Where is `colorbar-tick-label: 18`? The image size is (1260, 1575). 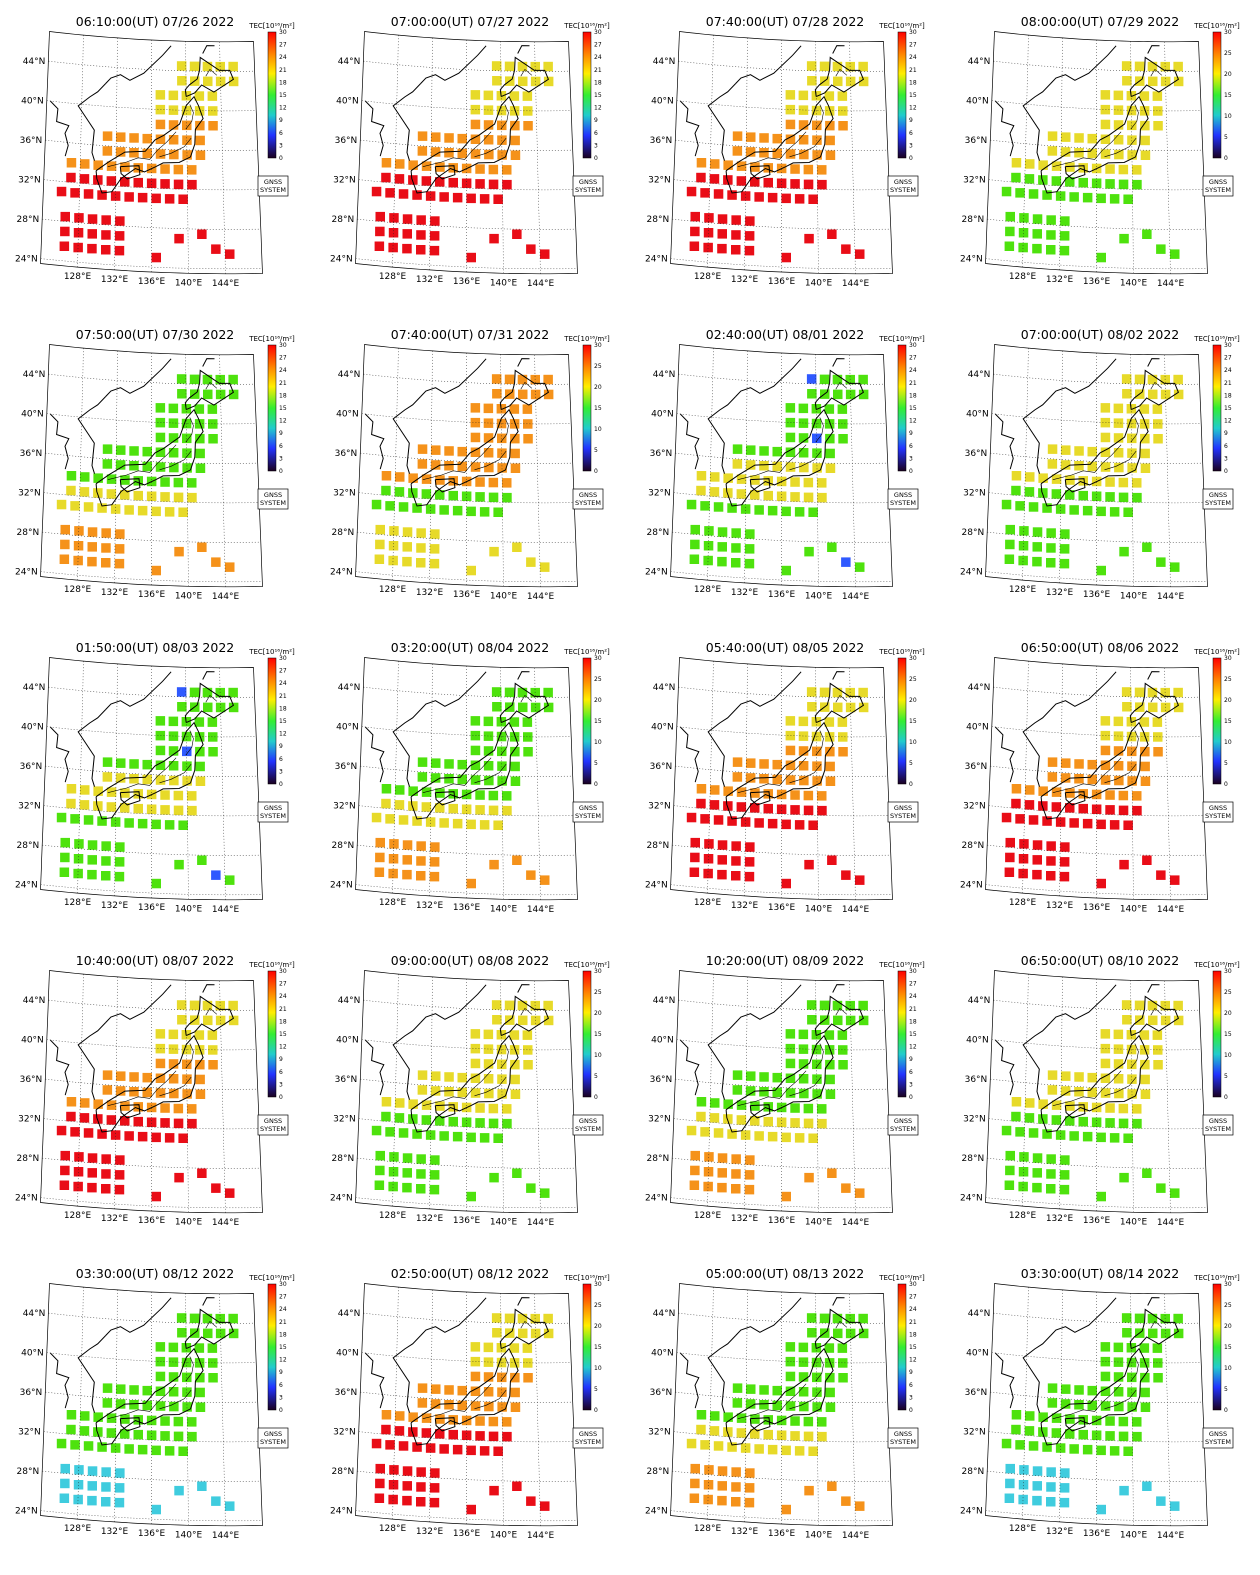
colorbar-tick-label: 18 is located at coordinates (283, 1334).